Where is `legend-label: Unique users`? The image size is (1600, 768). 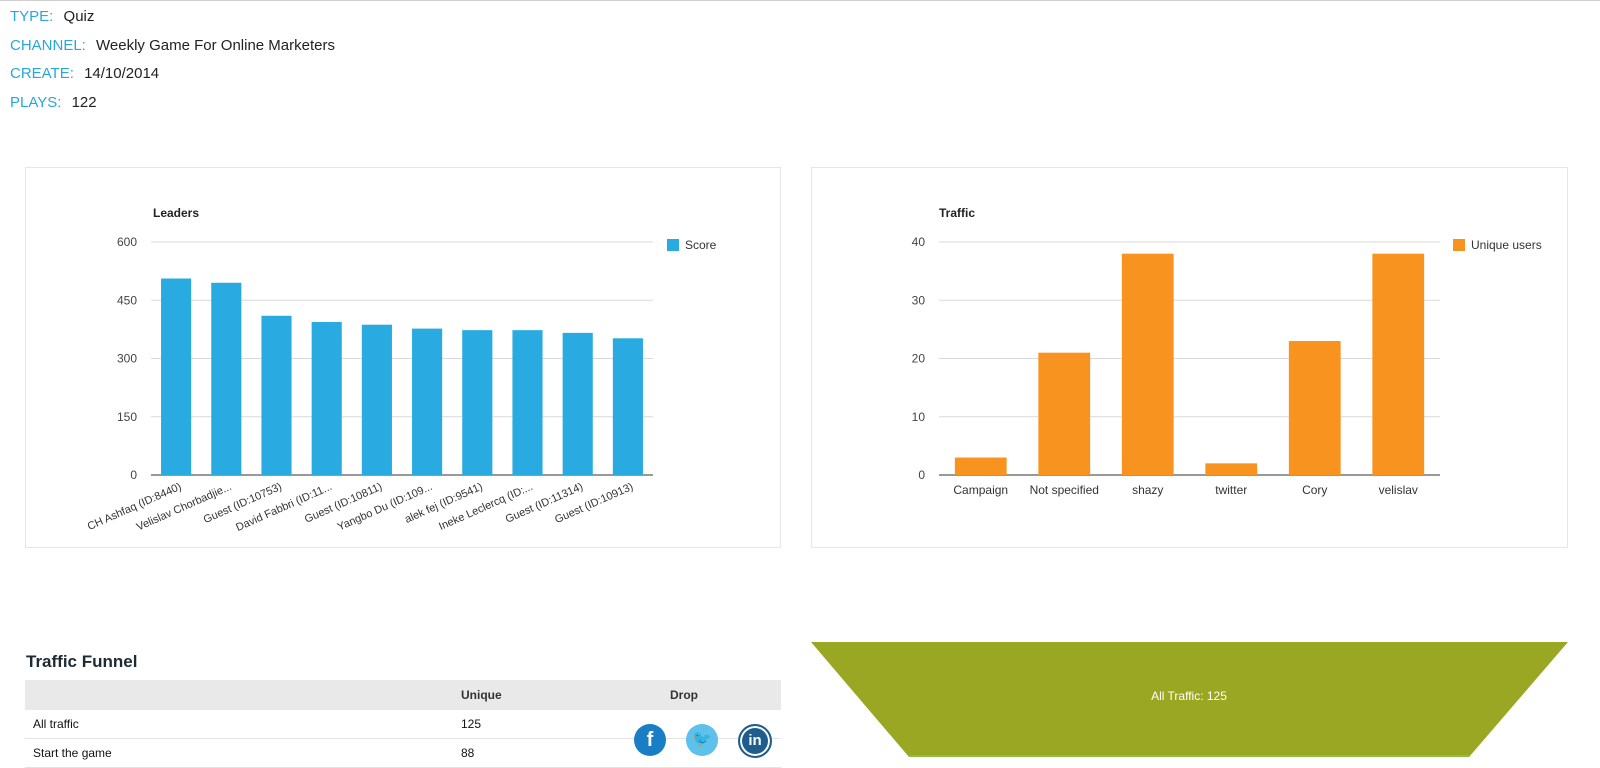 legend-label: Unique users is located at coordinates (1506, 245).